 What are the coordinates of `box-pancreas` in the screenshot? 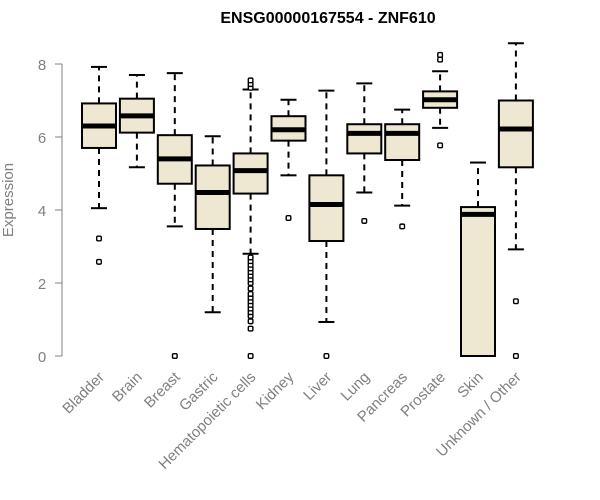 It's located at (402, 169).